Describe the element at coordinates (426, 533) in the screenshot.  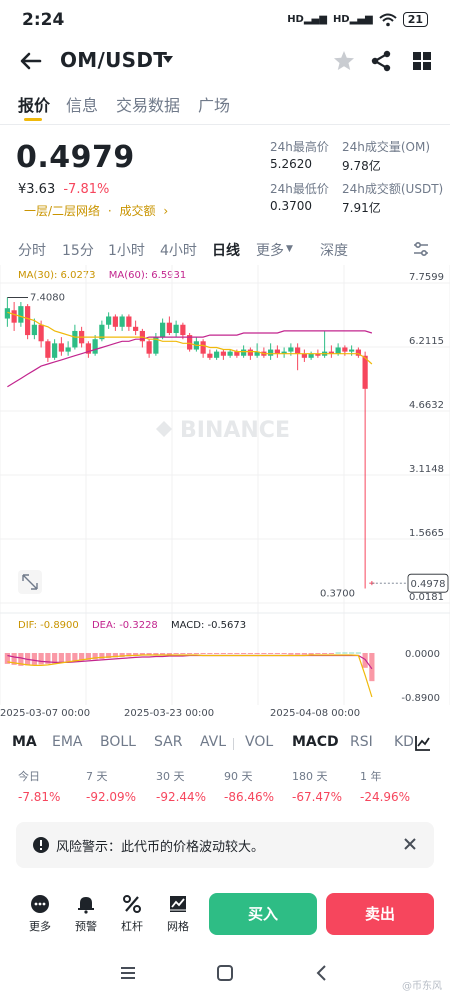
I see `y-axis-label: 1.5665` at that location.